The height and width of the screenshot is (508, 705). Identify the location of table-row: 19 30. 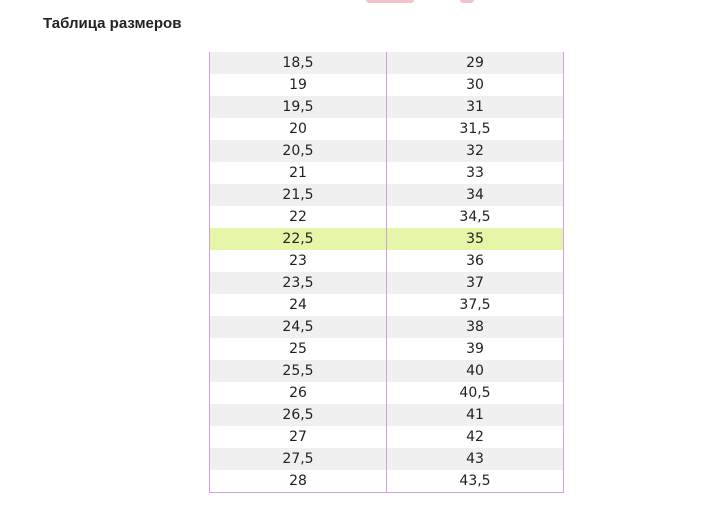
(386, 85).